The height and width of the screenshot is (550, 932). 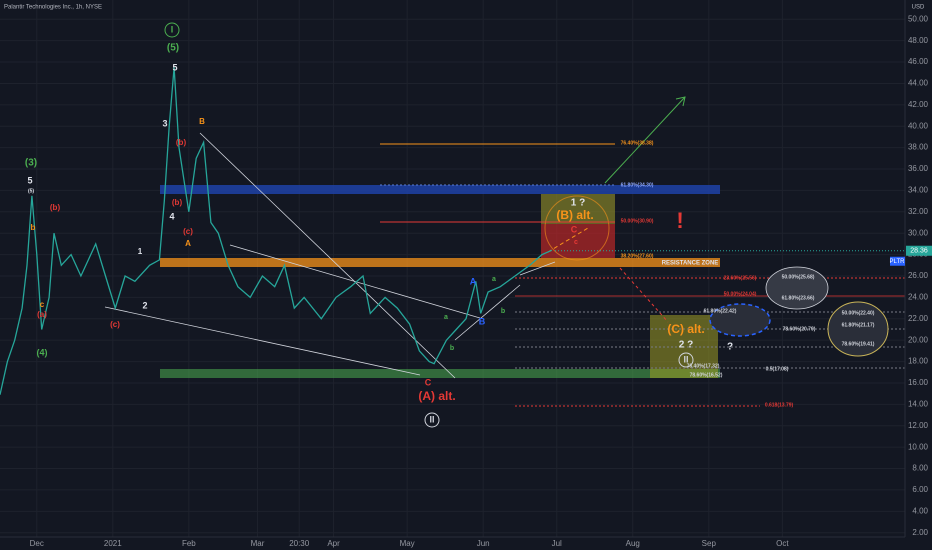 I want to click on annotation: ?, so click(x=730, y=347).